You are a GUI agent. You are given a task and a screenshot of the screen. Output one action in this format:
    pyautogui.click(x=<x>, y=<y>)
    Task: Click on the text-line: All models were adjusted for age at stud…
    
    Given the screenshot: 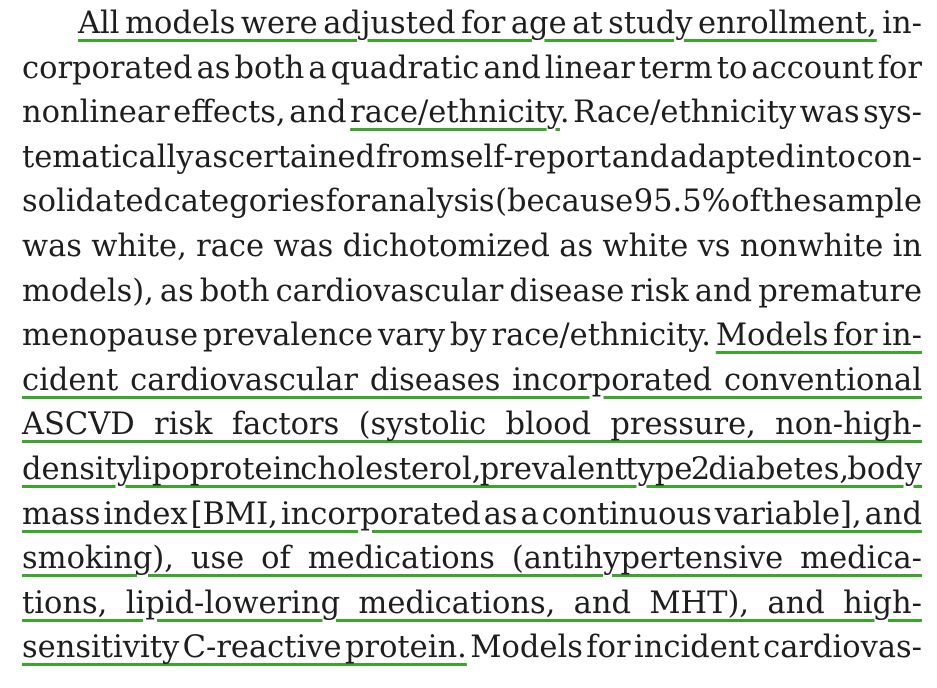 What is the action you would take?
    pyautogui.click(x=500, y=24)
    